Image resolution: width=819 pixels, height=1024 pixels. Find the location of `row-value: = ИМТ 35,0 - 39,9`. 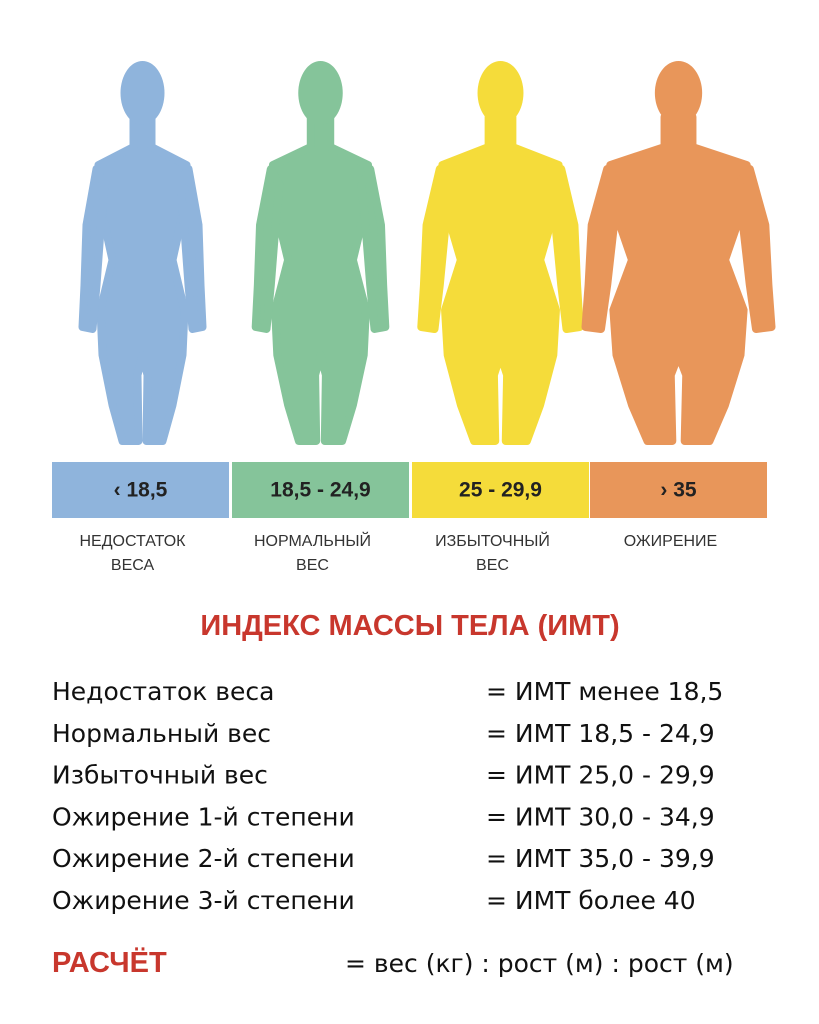

row-value: = ИМТ 35,0 - 39,9 is located at coordinates (600, 858).